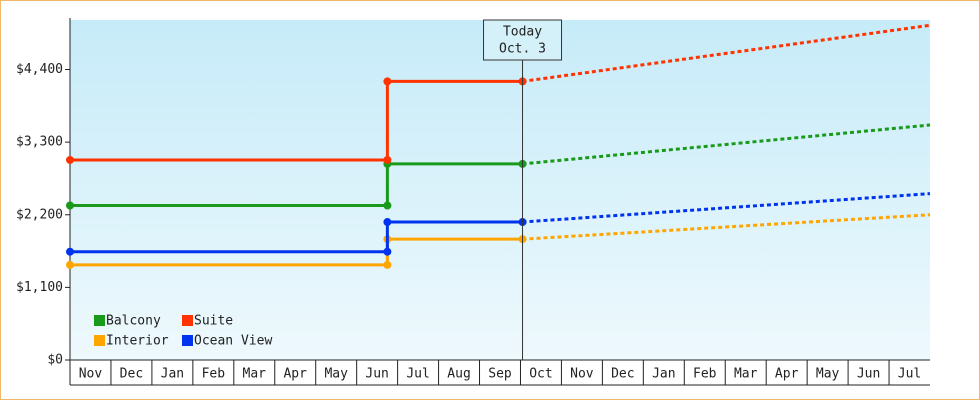 Image resolution: width=980 pixels, height=400 pixels. What do you see at coordinates (500, 374) in the screenshot?
I see `x-tick-label: Sep` at bounding box center [500, 374].